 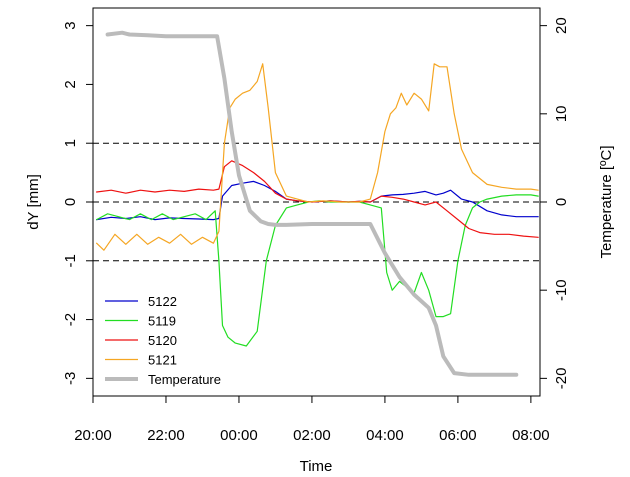 I want to click on y2-axis-label: Temperature [ºC], so click(x=606, y=201).